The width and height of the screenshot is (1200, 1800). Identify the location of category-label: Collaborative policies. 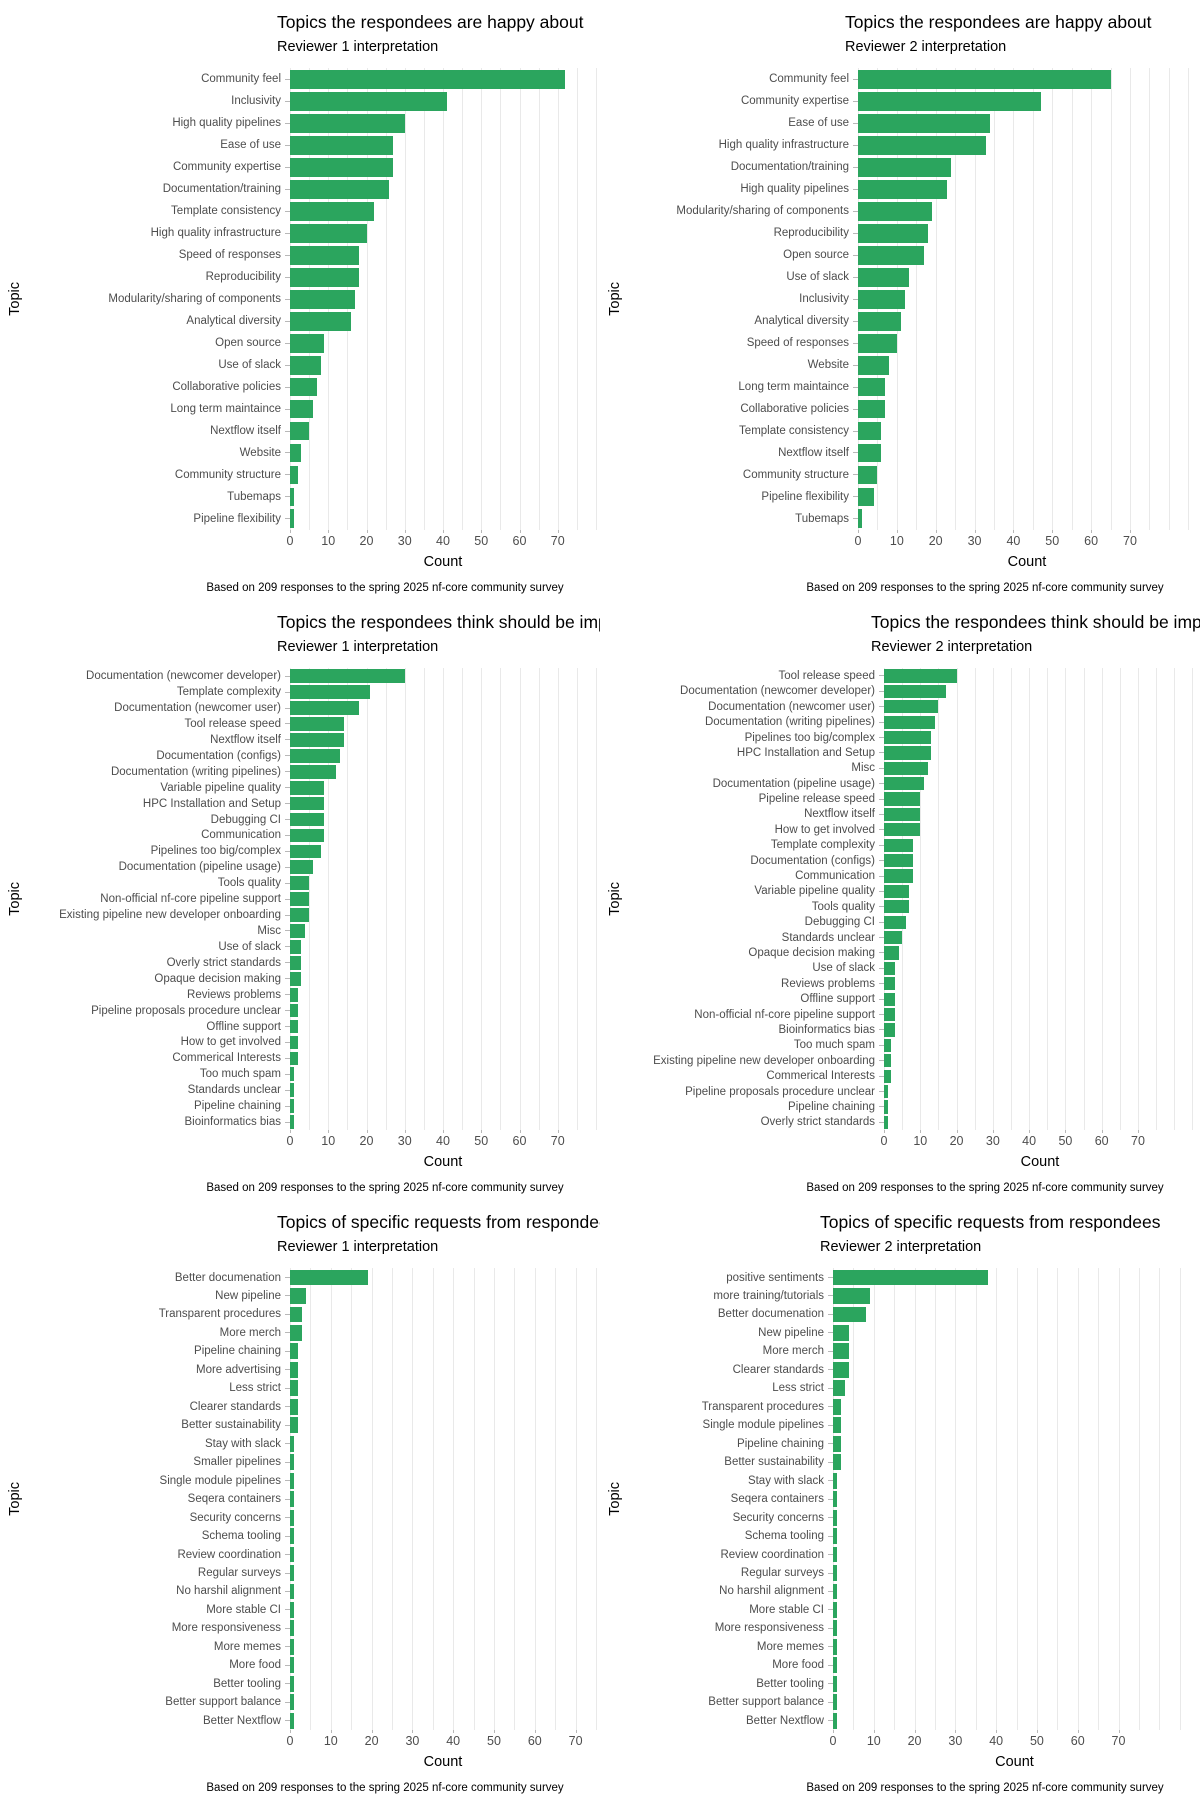
(794, 409).